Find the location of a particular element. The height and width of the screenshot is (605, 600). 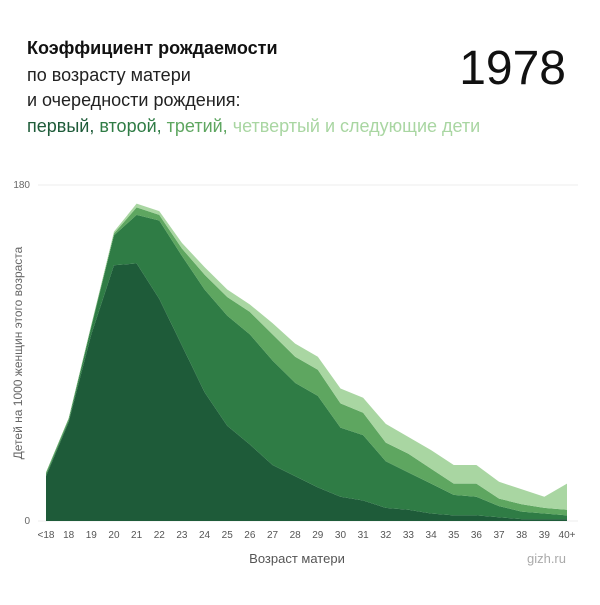

legend-entry: первый, is located at coordinates (60, 126).